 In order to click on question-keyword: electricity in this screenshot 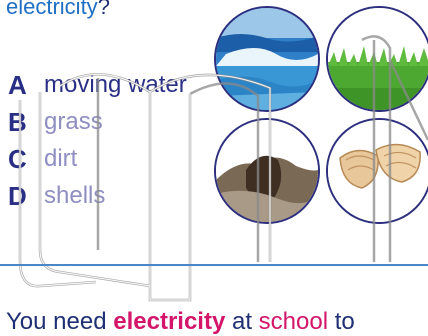, I will do `click(52, 9)`.